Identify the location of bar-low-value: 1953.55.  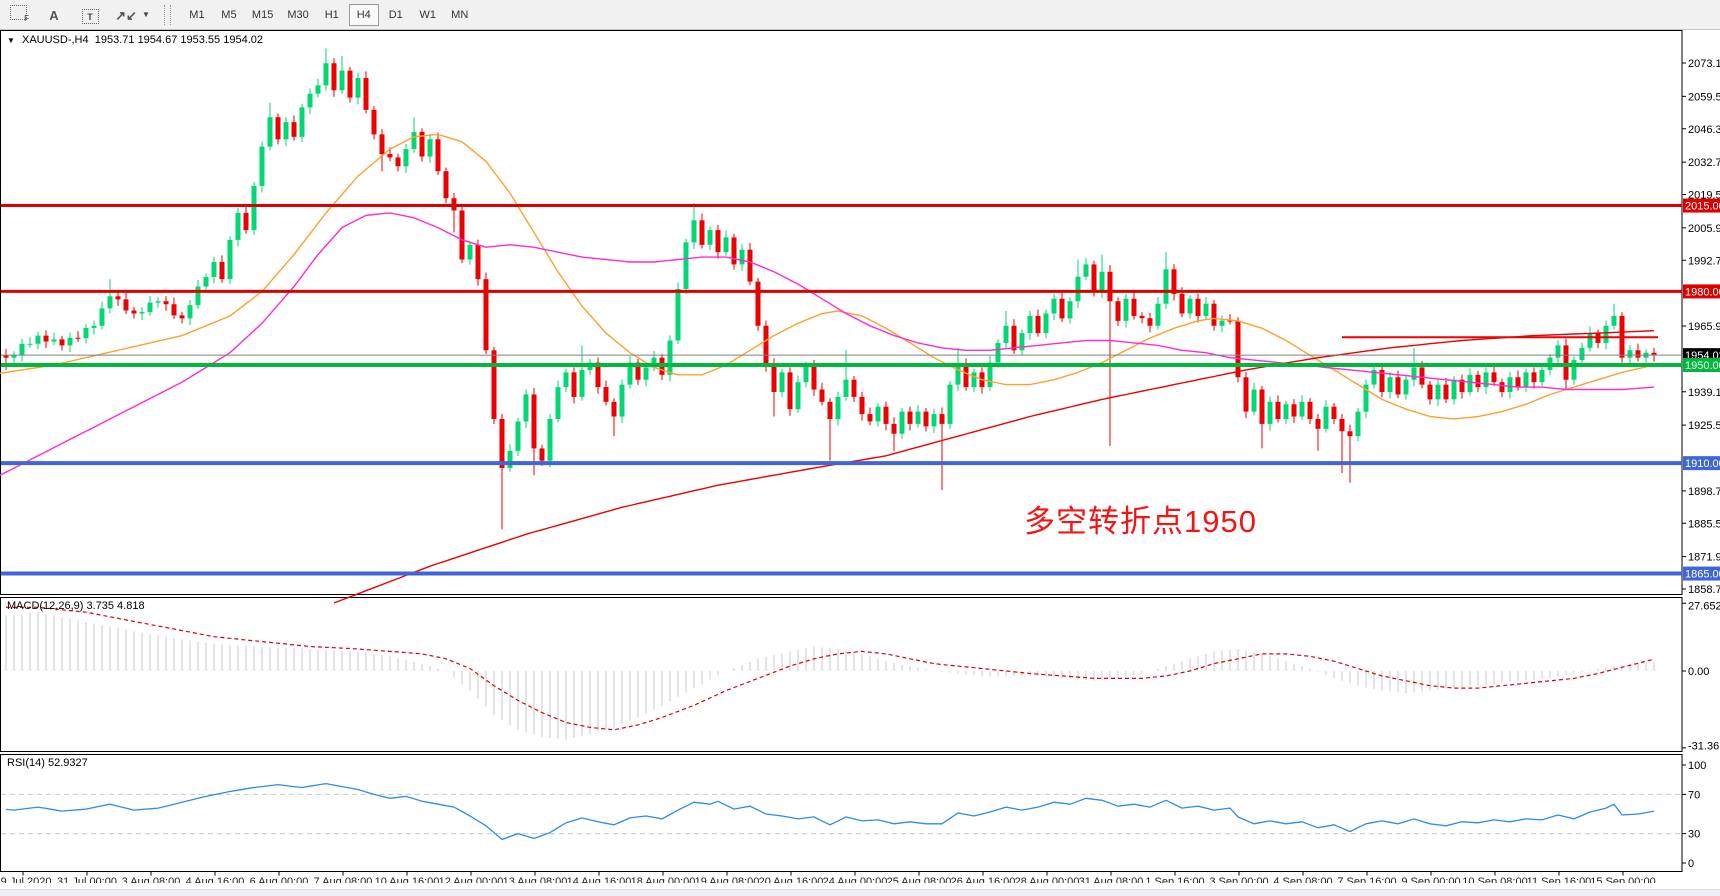
(200, 40).